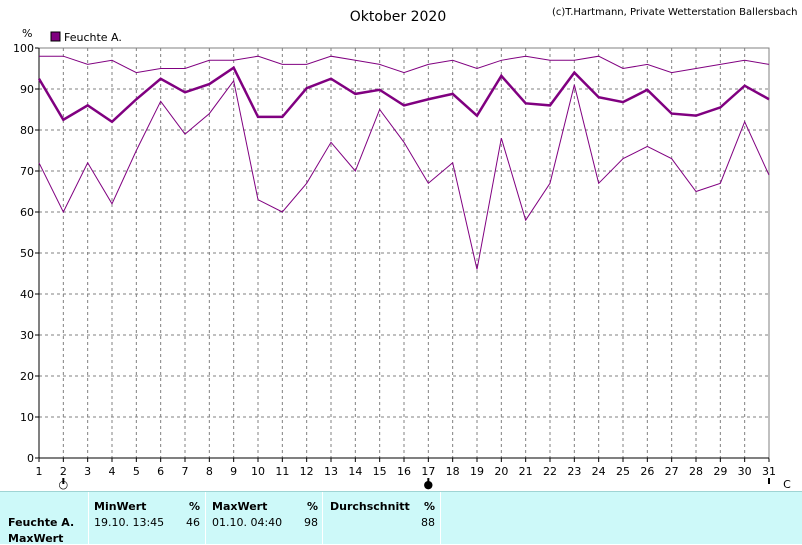  I want to click on max-unit: %, so click(313, 506).